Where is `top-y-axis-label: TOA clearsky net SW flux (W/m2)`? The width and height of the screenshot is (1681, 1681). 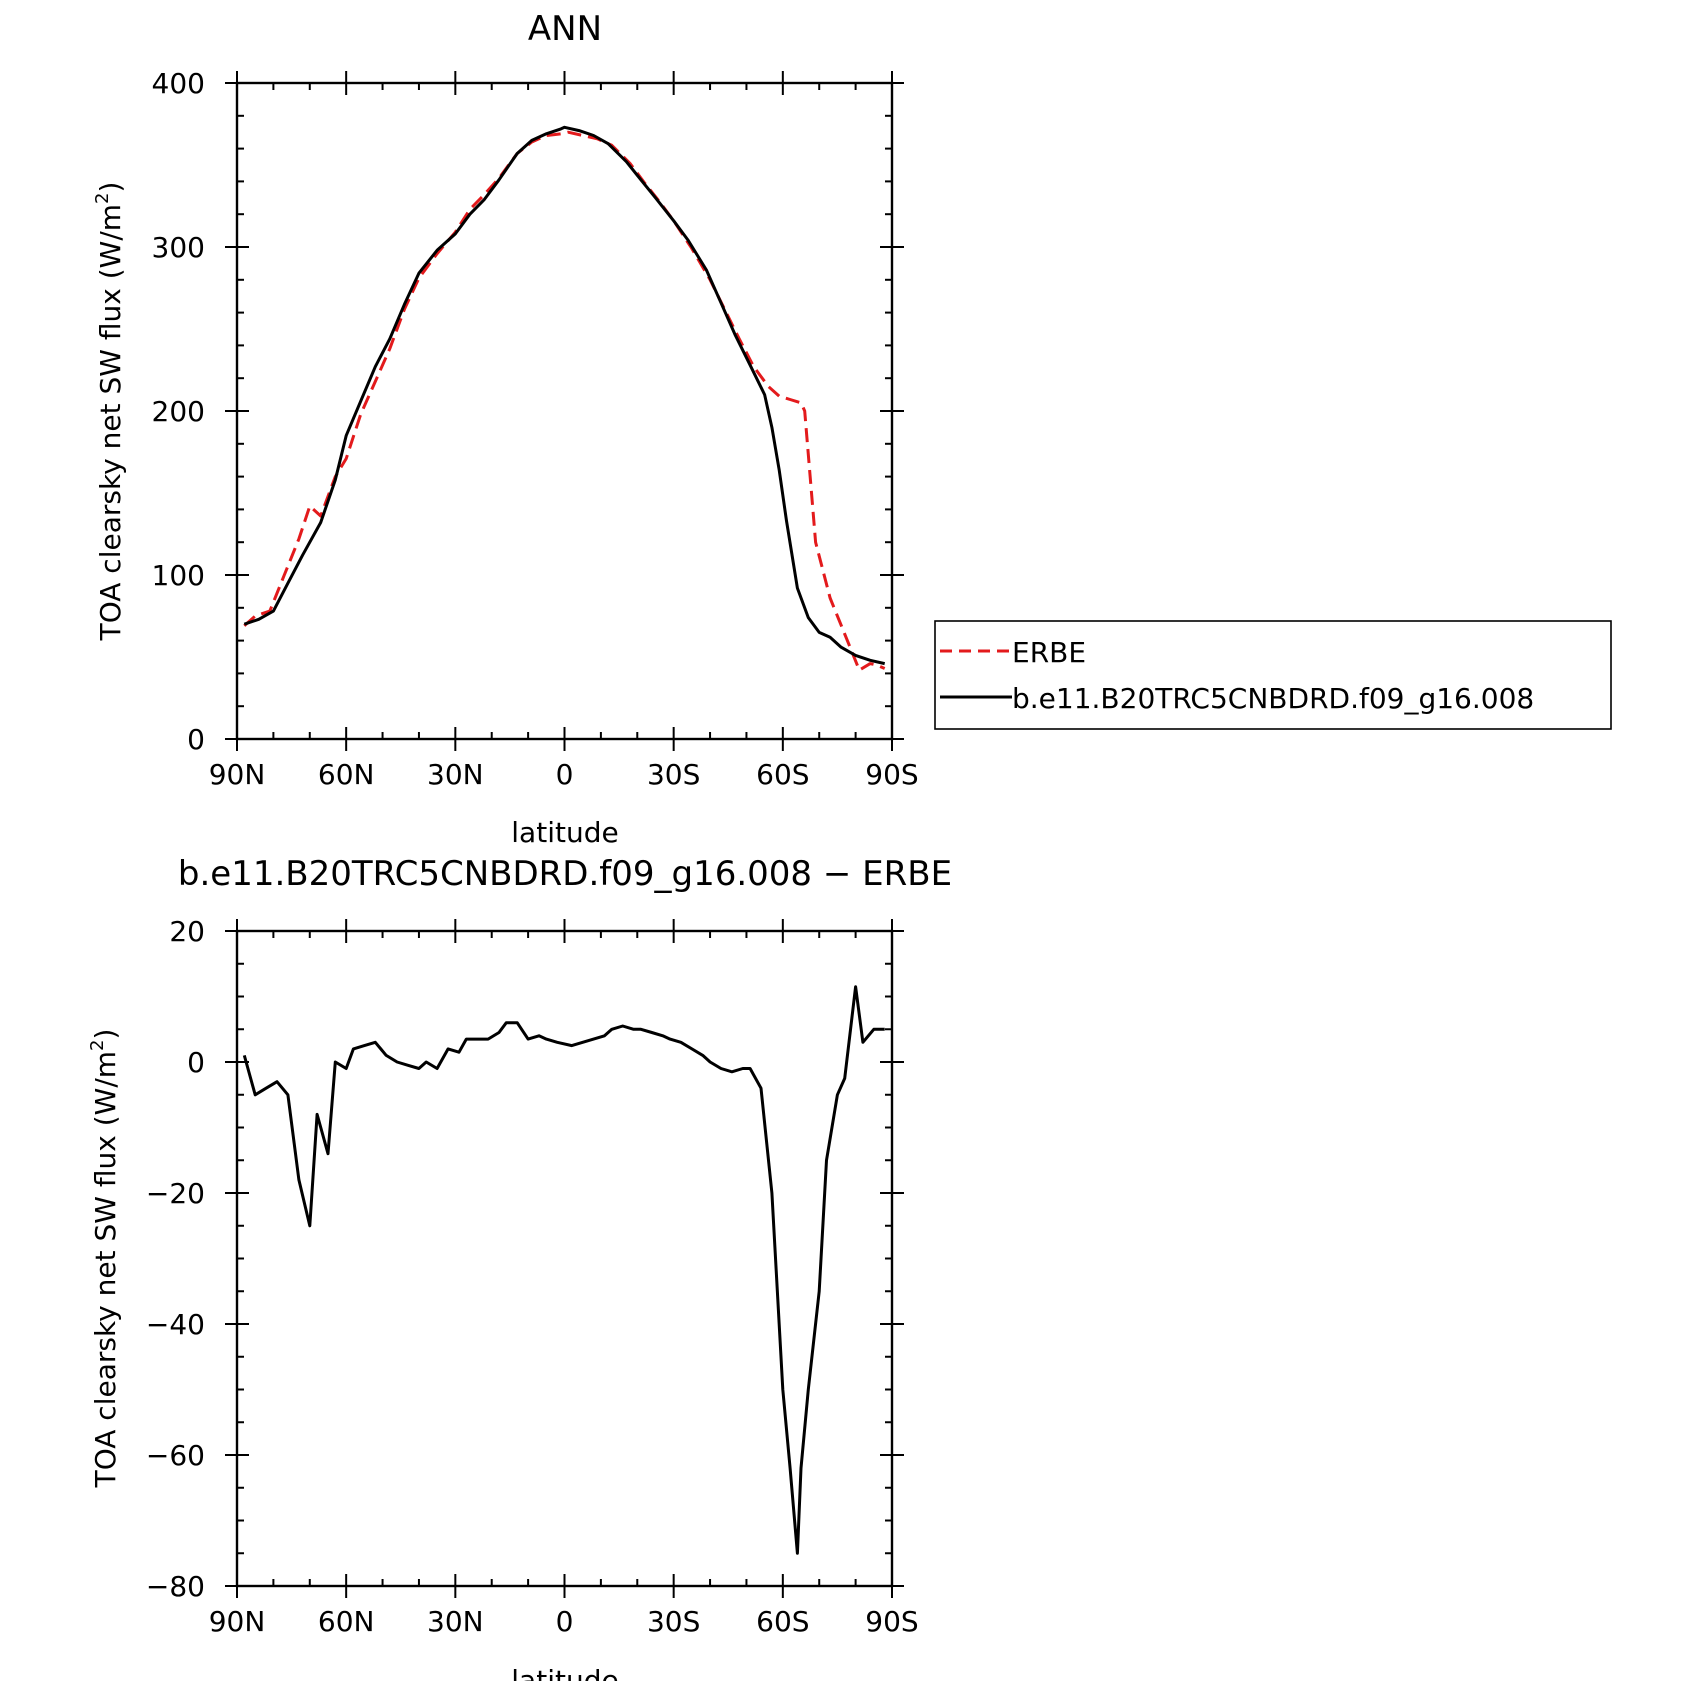
top-y-axis-label: TOA clearsky net SW flux (W/m2) is located at coordinates (109, 412).